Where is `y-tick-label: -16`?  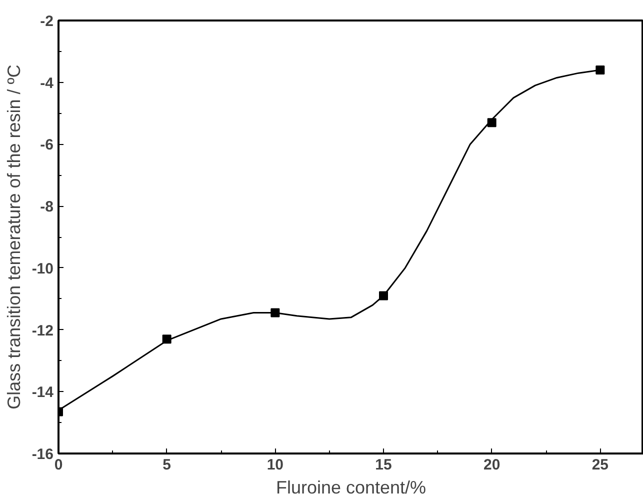
y-tick-label: -16 is located at coordinates (43, 454).